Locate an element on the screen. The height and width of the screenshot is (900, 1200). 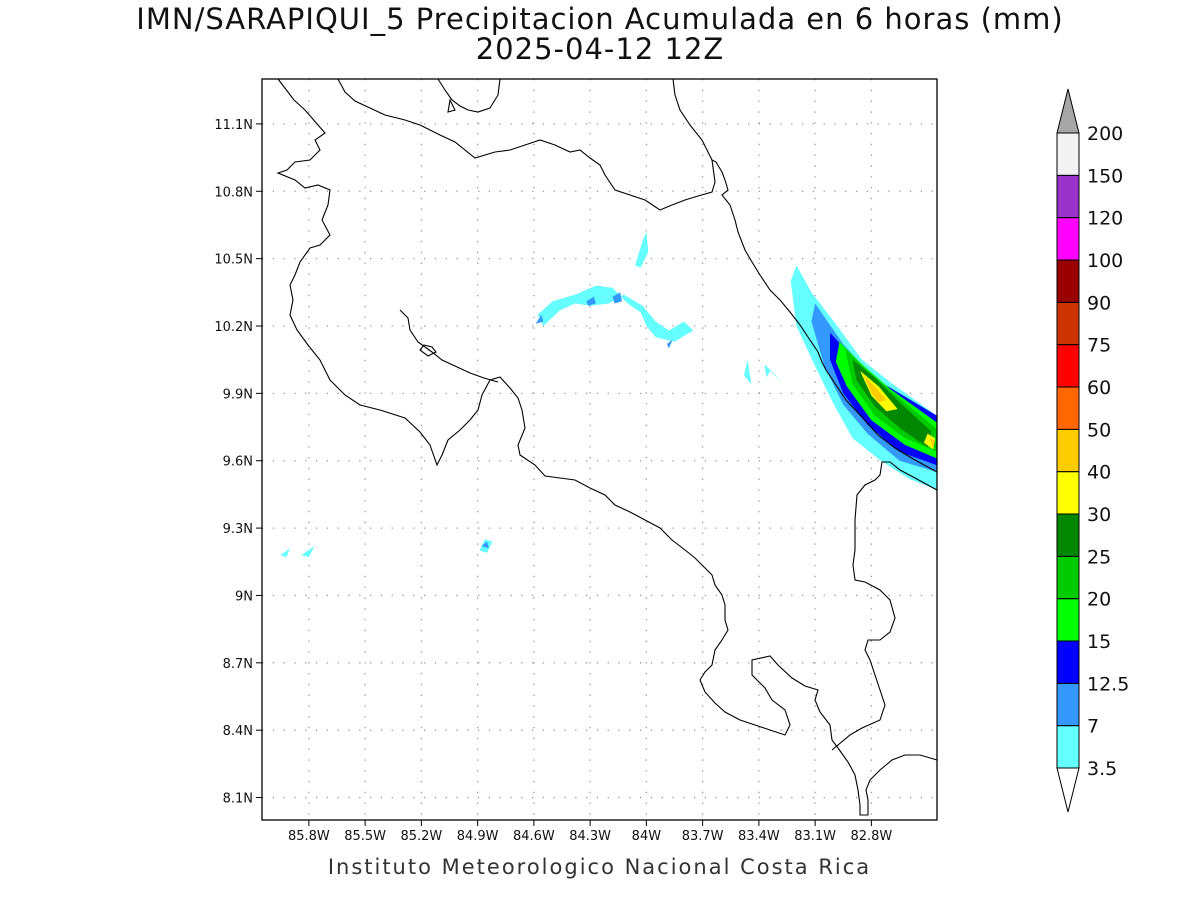
lat-tick-label: 9.9N is located at coordinates (238, 394).